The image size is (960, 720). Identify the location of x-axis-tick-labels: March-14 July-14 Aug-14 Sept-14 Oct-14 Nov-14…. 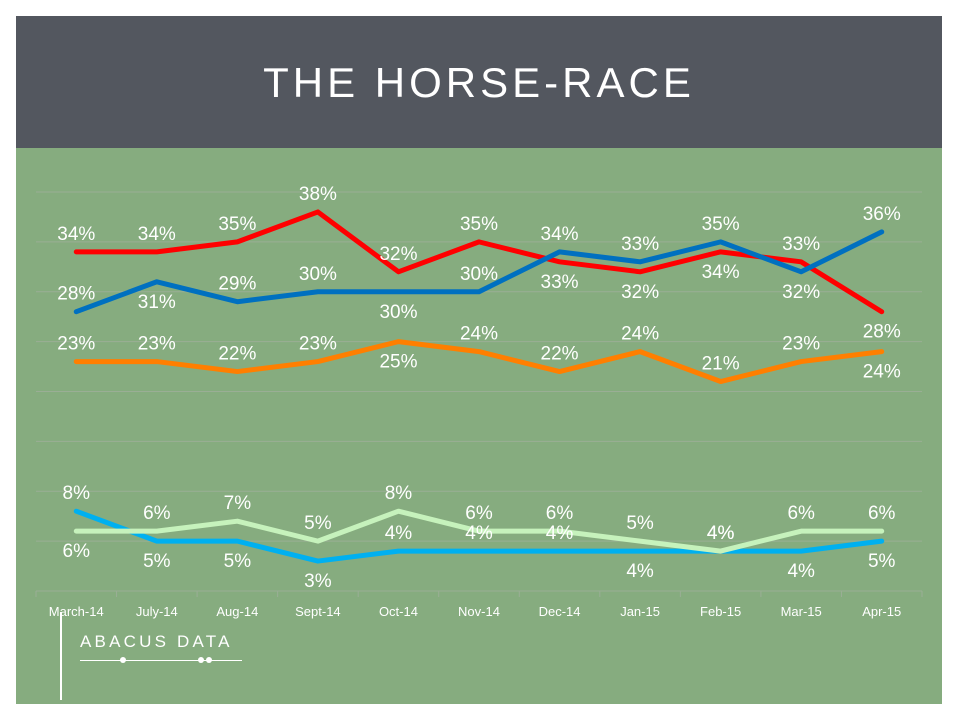
(475, 611).